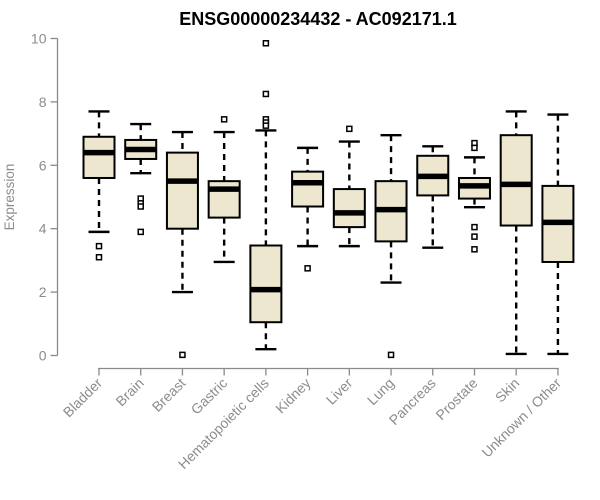  I want to click on outlier-point-lung, so click(391, 355).